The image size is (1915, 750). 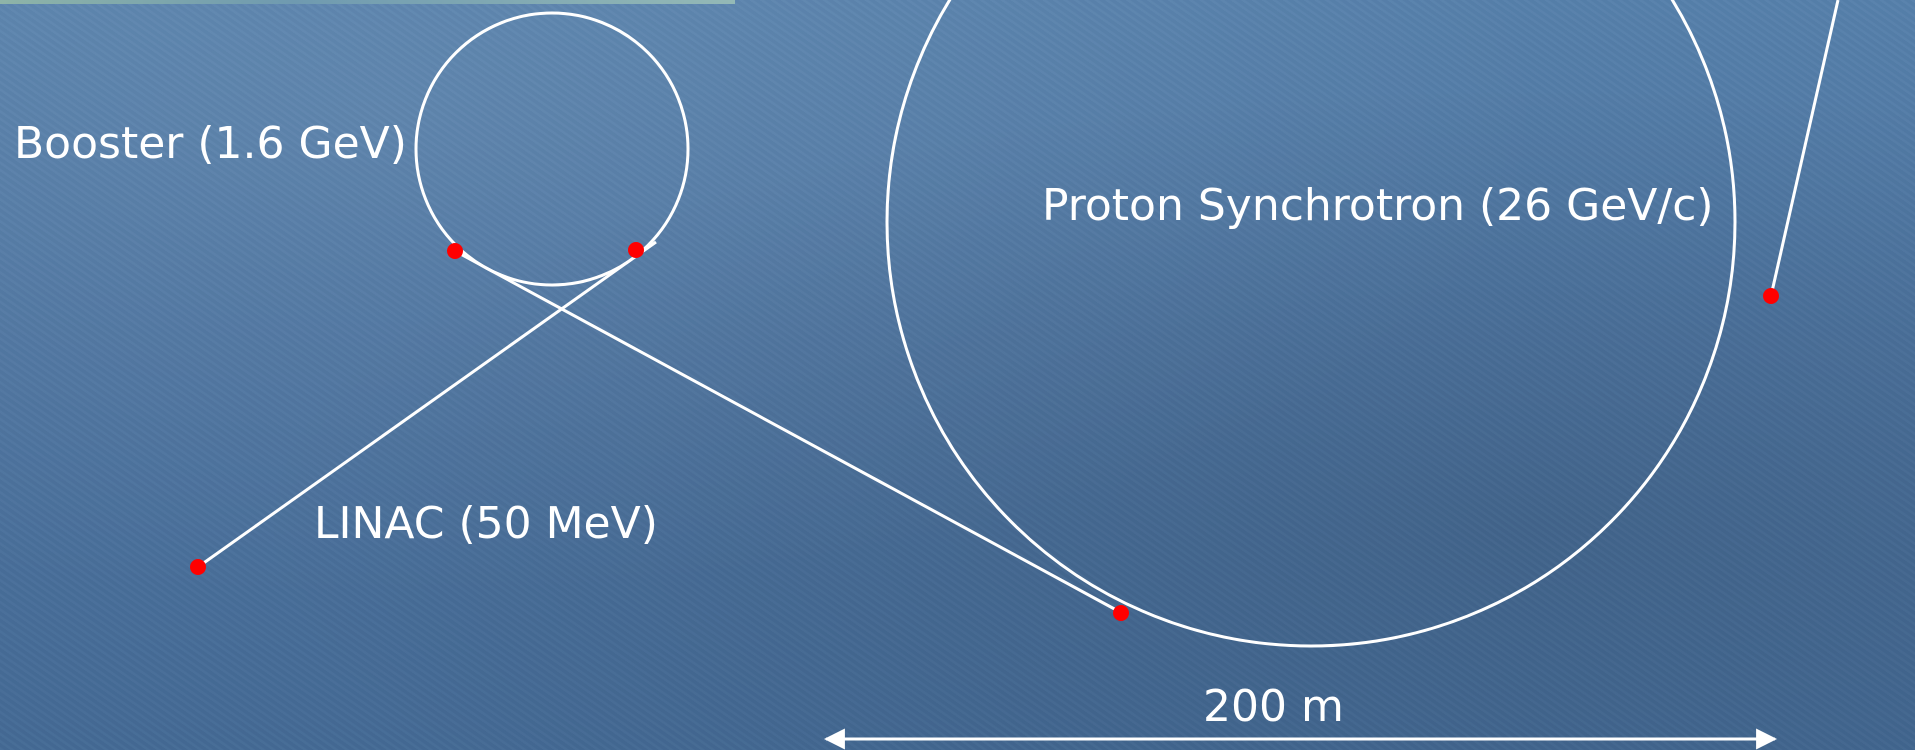 I want to click on booster-extraction-marker, so click(x=455, y=251).